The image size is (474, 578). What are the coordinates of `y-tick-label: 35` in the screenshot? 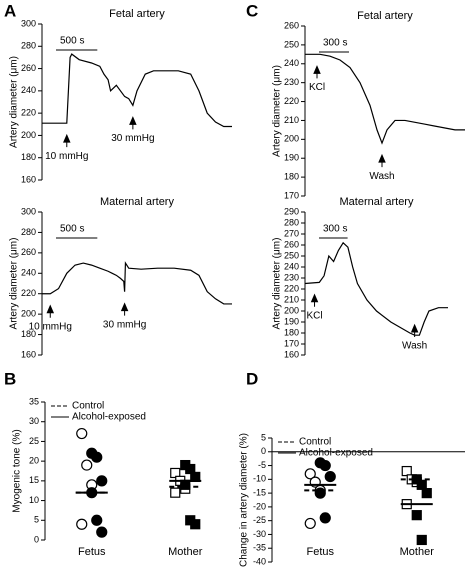 It's located at (34, 401).